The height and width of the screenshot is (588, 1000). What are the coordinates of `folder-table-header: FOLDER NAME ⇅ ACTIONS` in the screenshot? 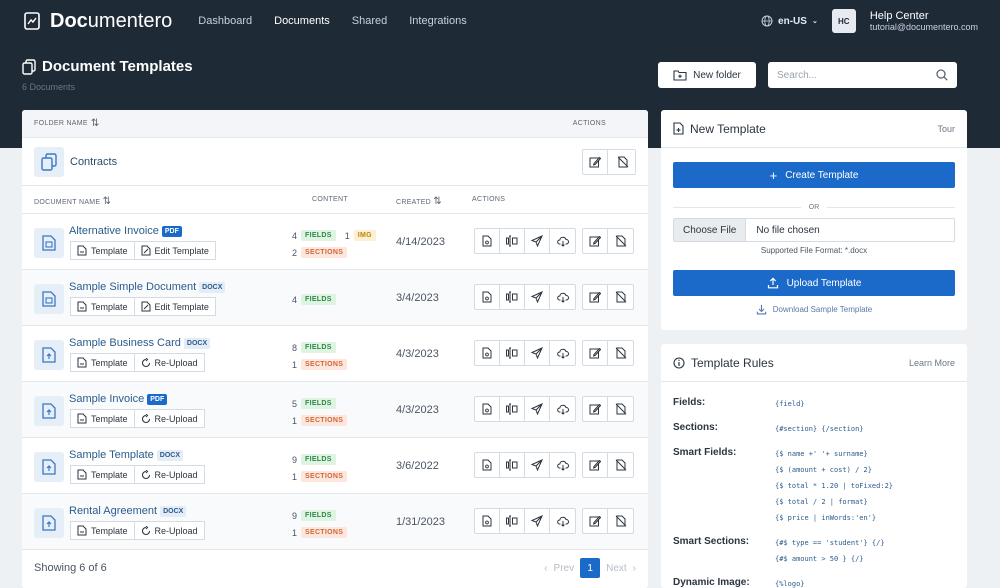 It's located at (335, 124).